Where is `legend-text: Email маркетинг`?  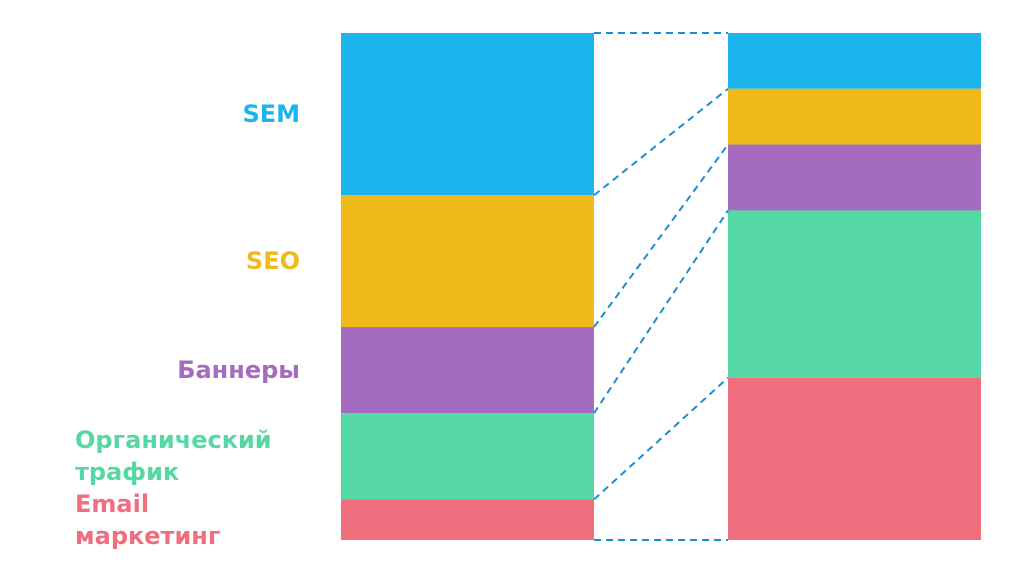 legend-text: Email маркетинг is located at coordinates (148, 519).